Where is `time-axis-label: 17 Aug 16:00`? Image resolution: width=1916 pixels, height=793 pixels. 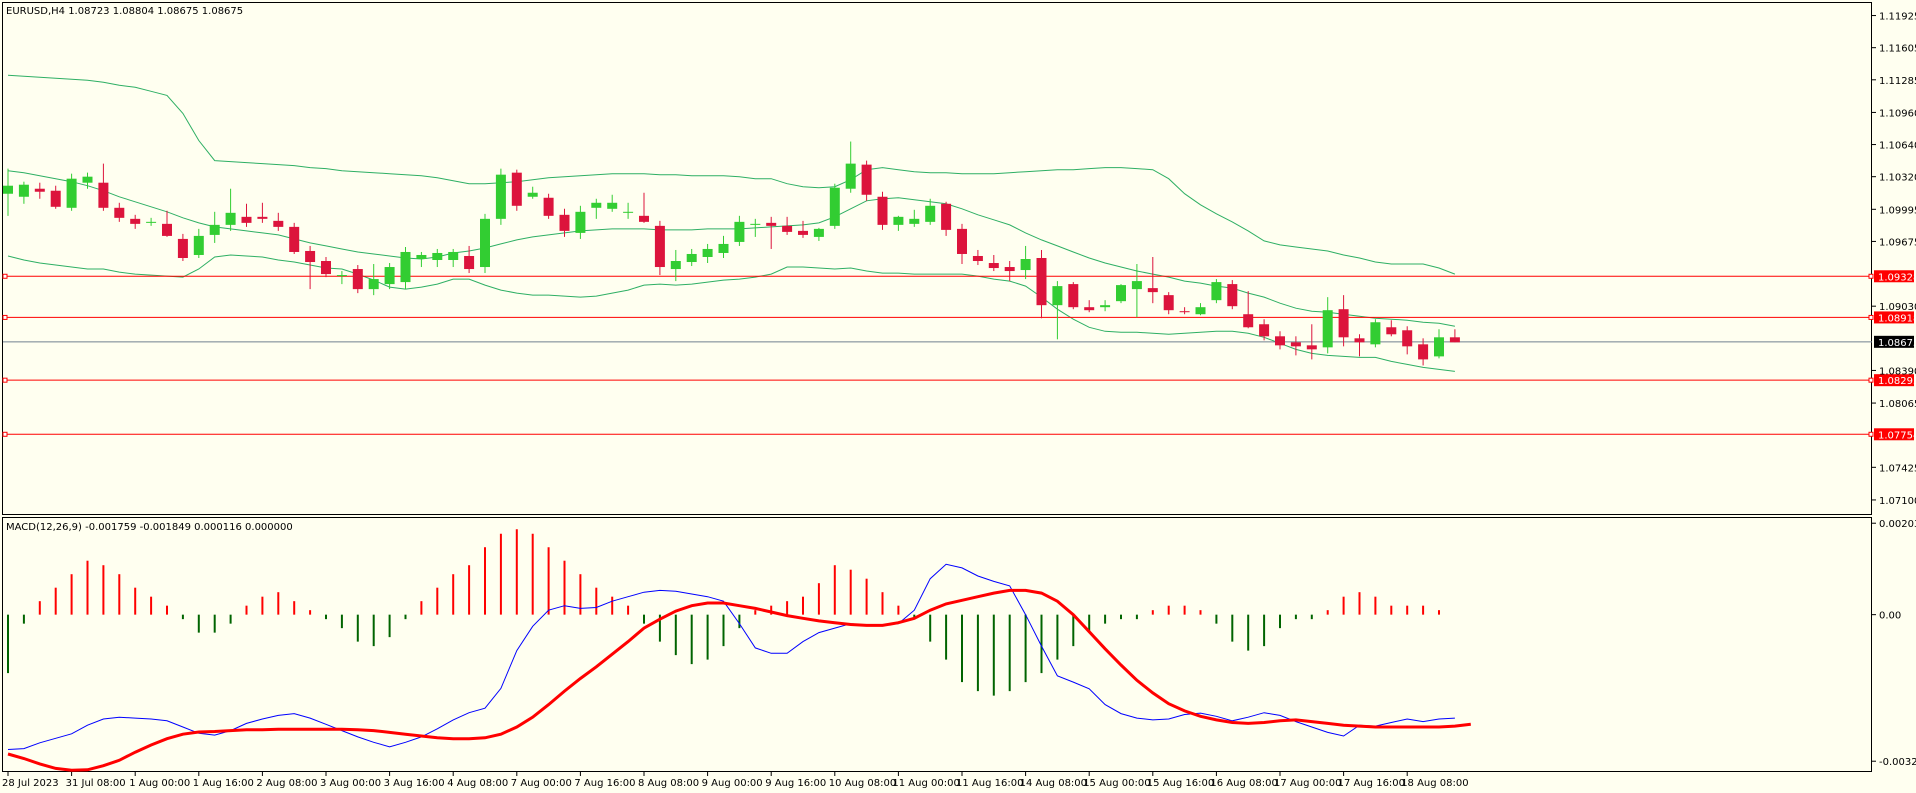 time-axis-label: 17 Aug 16:00 is located at coordinates (1371, 783).